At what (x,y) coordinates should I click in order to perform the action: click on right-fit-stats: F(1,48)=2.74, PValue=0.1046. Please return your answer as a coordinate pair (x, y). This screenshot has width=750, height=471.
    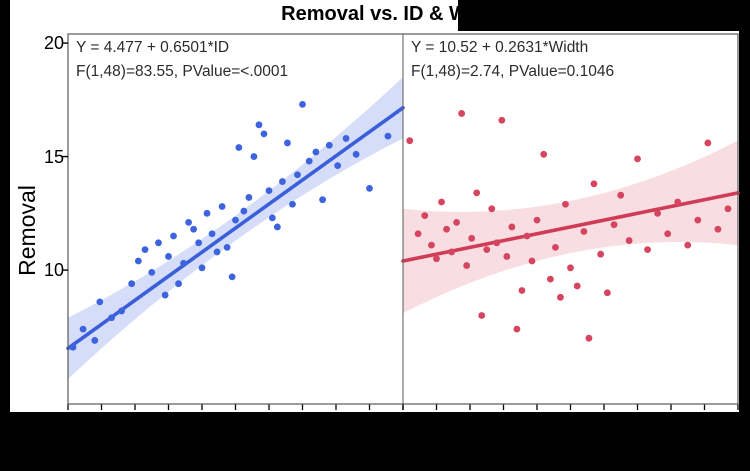
    Looking at the image, I should click on (513, 71).